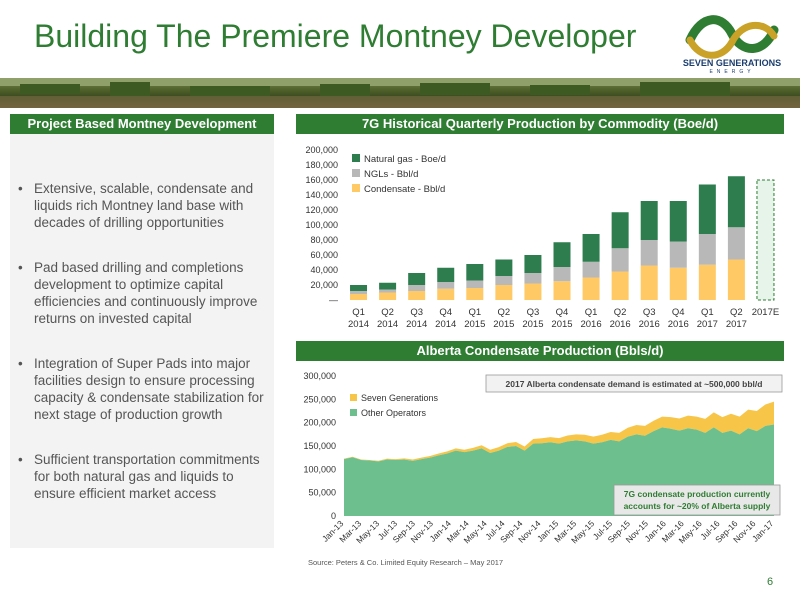 The image size is (800, 600). I want to click on y-tick-label: 60,000, so click(324, 255).